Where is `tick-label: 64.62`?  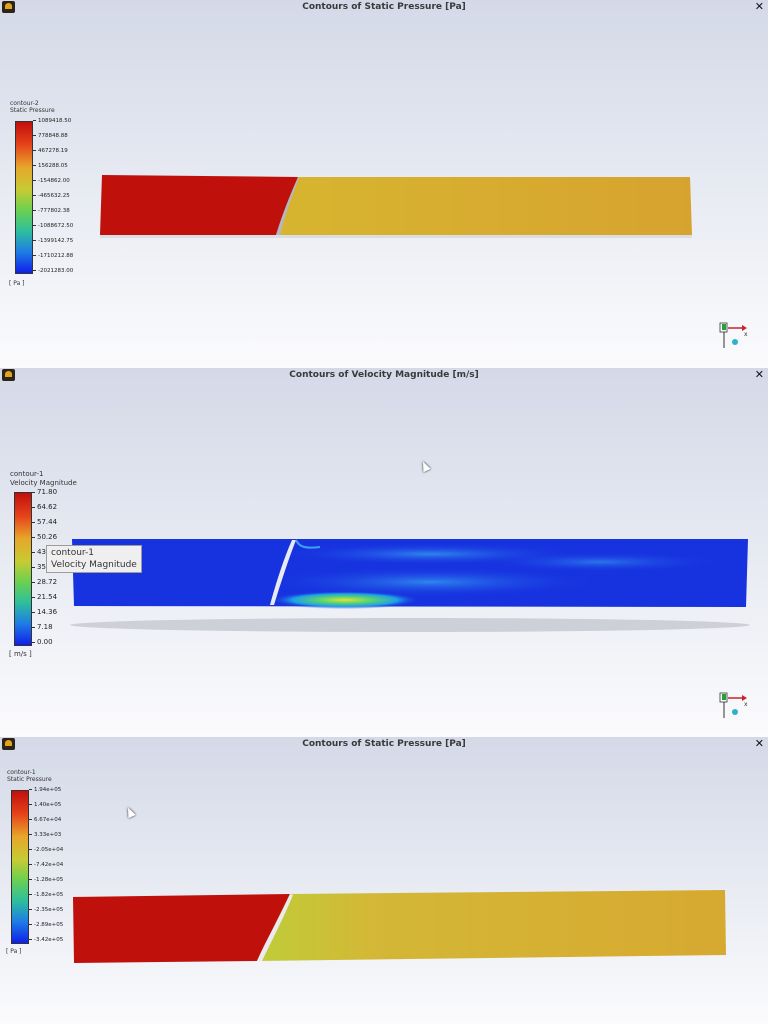 tick-label: 64.62 is located at coordinates (44, 507).